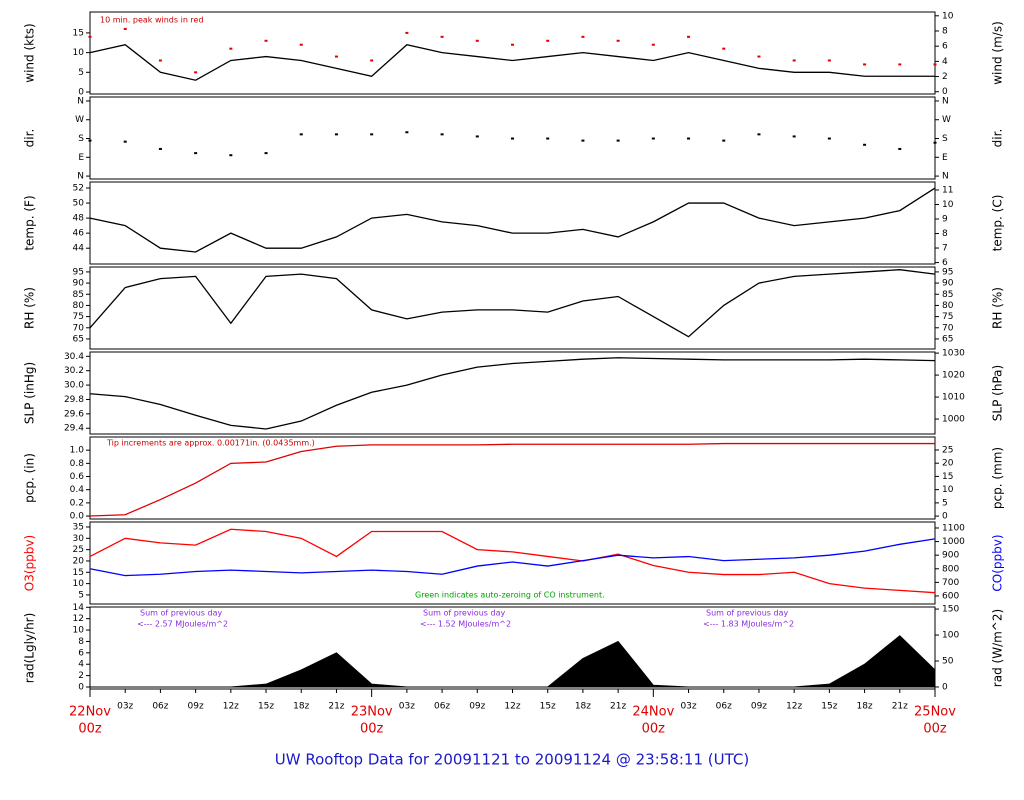 The width and height of the screenshot is (1024, 800). I want to click on y-tick-label: 44, so click(79, 249).